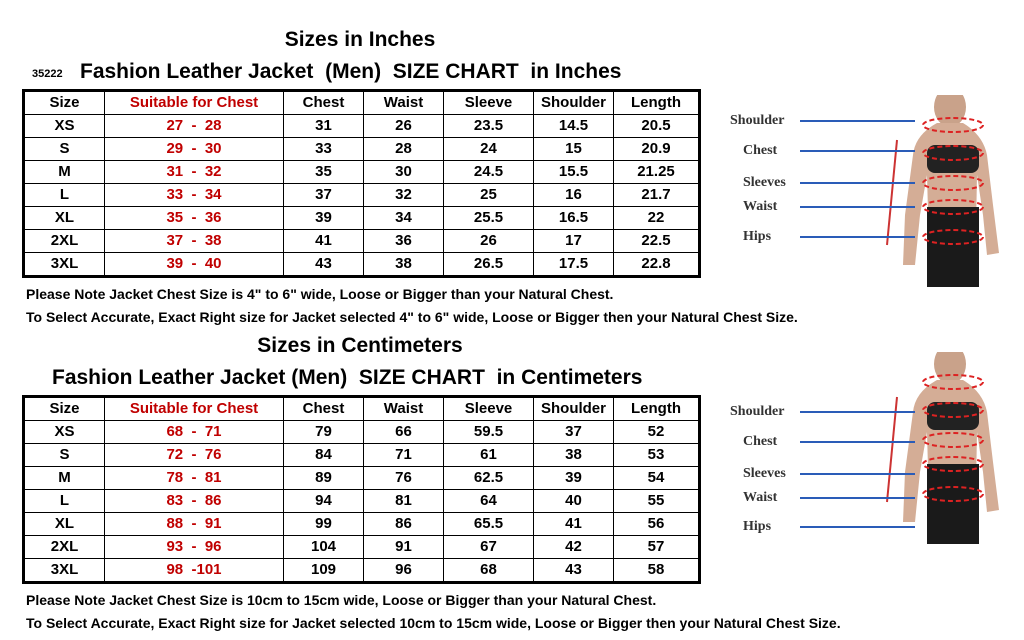  I want to click on cell: 40, so click(573, 501).